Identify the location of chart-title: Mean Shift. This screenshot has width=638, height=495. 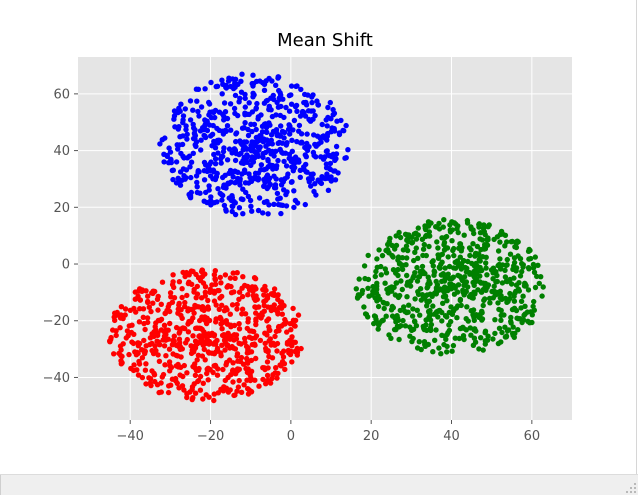
(325, 40).